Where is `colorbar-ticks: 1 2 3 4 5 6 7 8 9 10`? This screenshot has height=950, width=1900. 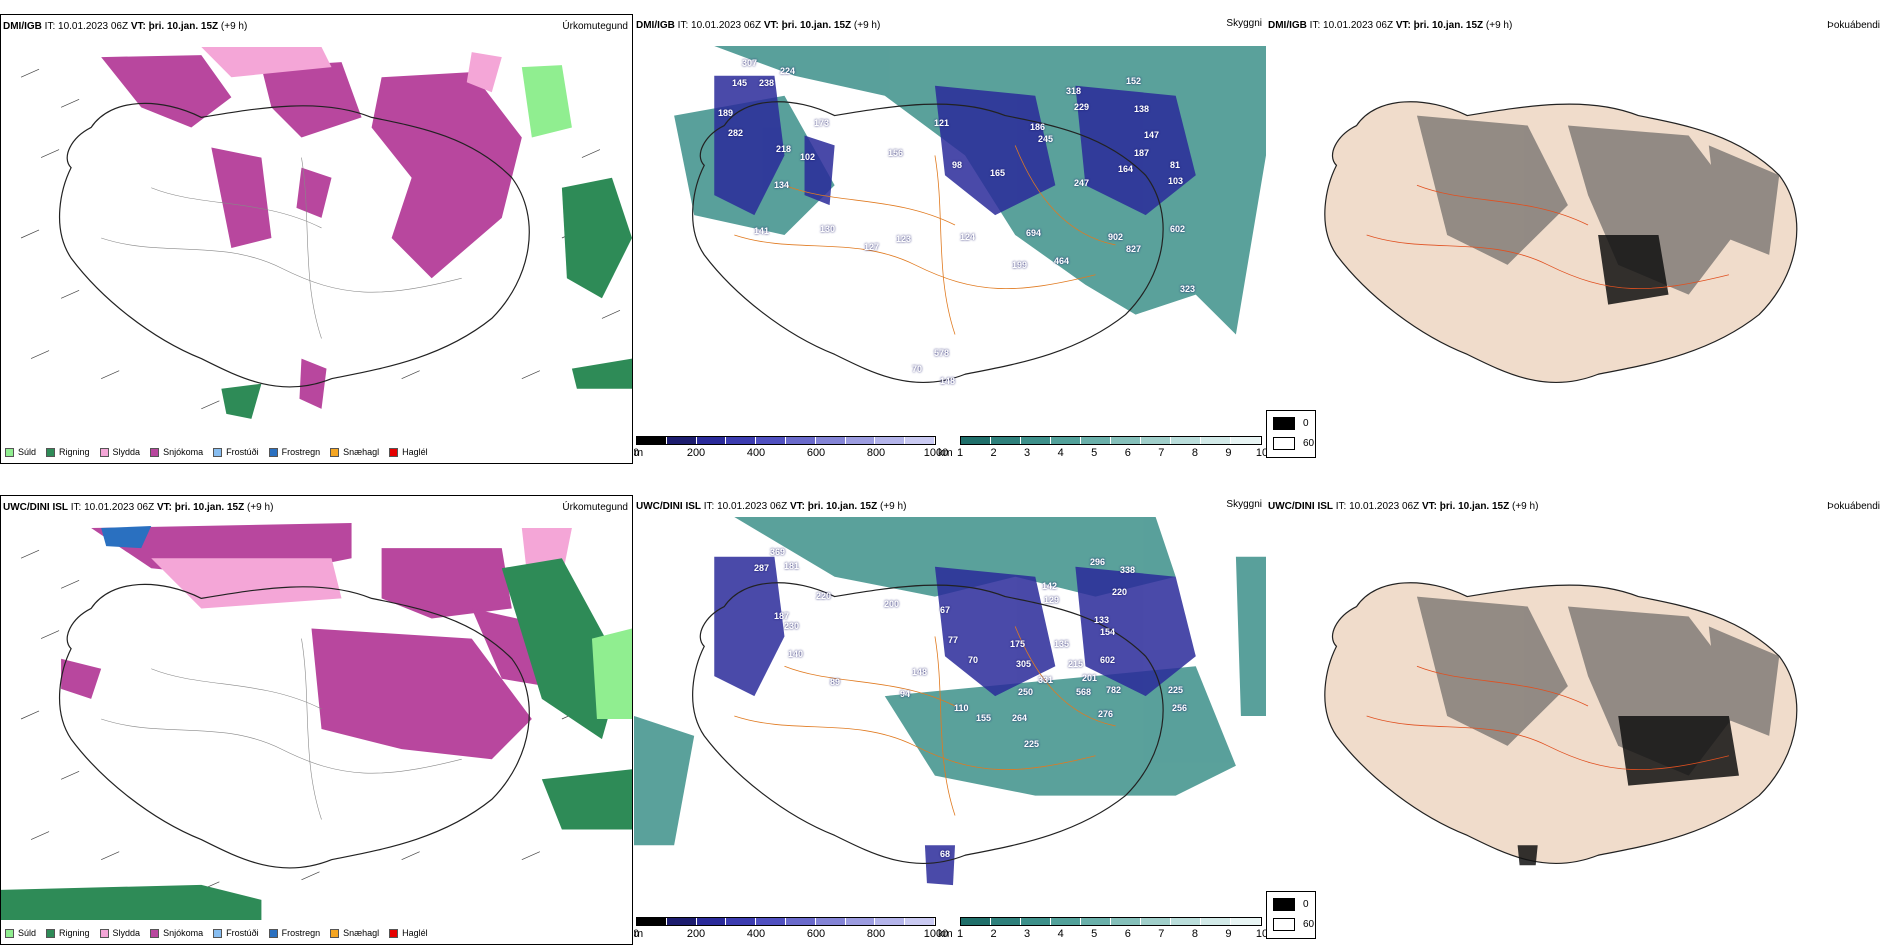
colorbar-ticks: 1 2 3 4 5 6 7 8 9 10 is located at coordinates (1111, 935).